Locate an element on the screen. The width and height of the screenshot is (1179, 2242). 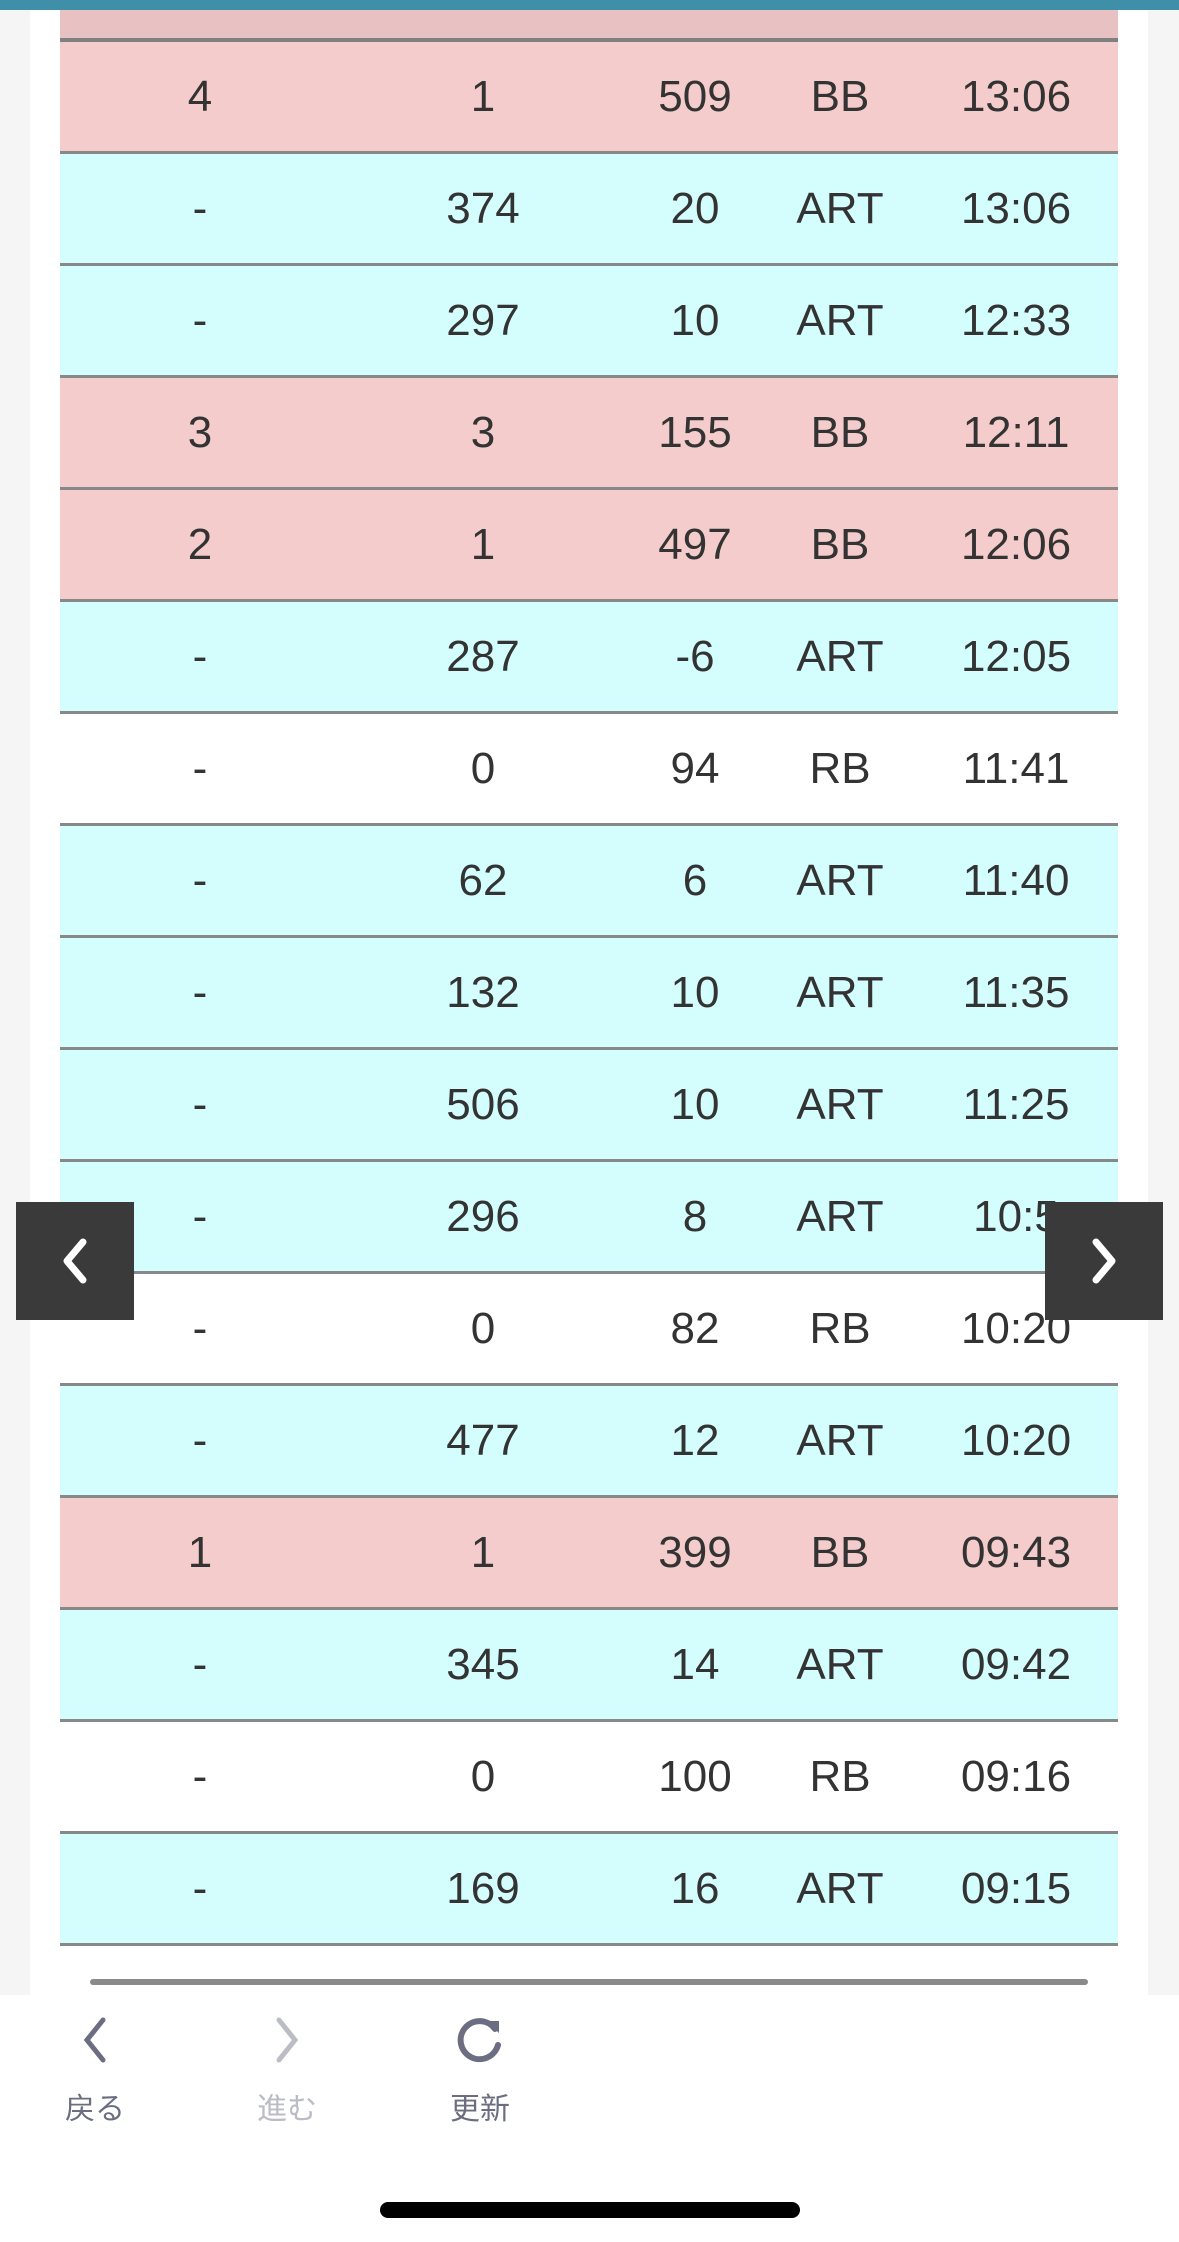
prev-slide-button is located at coordinates (75, 1261).